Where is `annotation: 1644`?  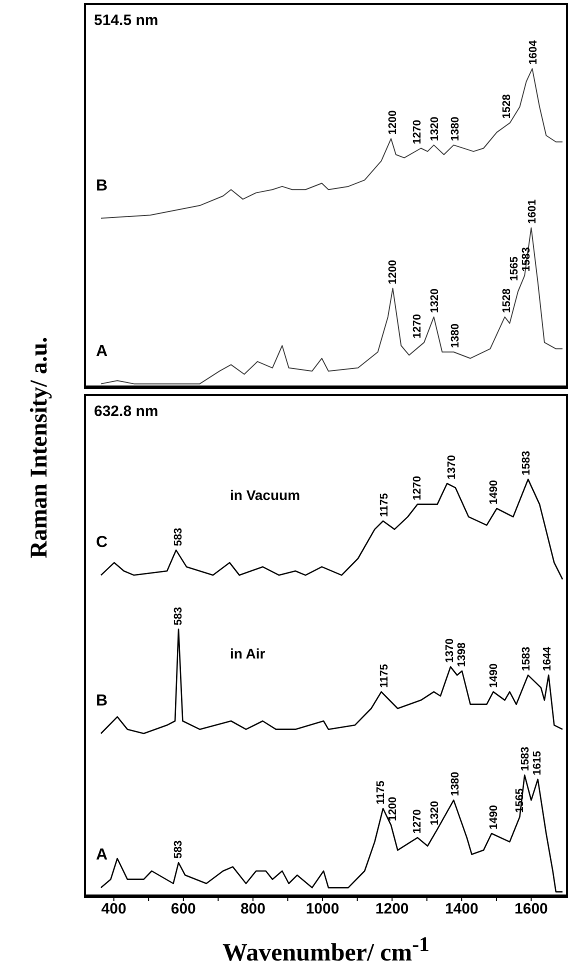 annotation: 1644 is located at coordinates (548, 659).